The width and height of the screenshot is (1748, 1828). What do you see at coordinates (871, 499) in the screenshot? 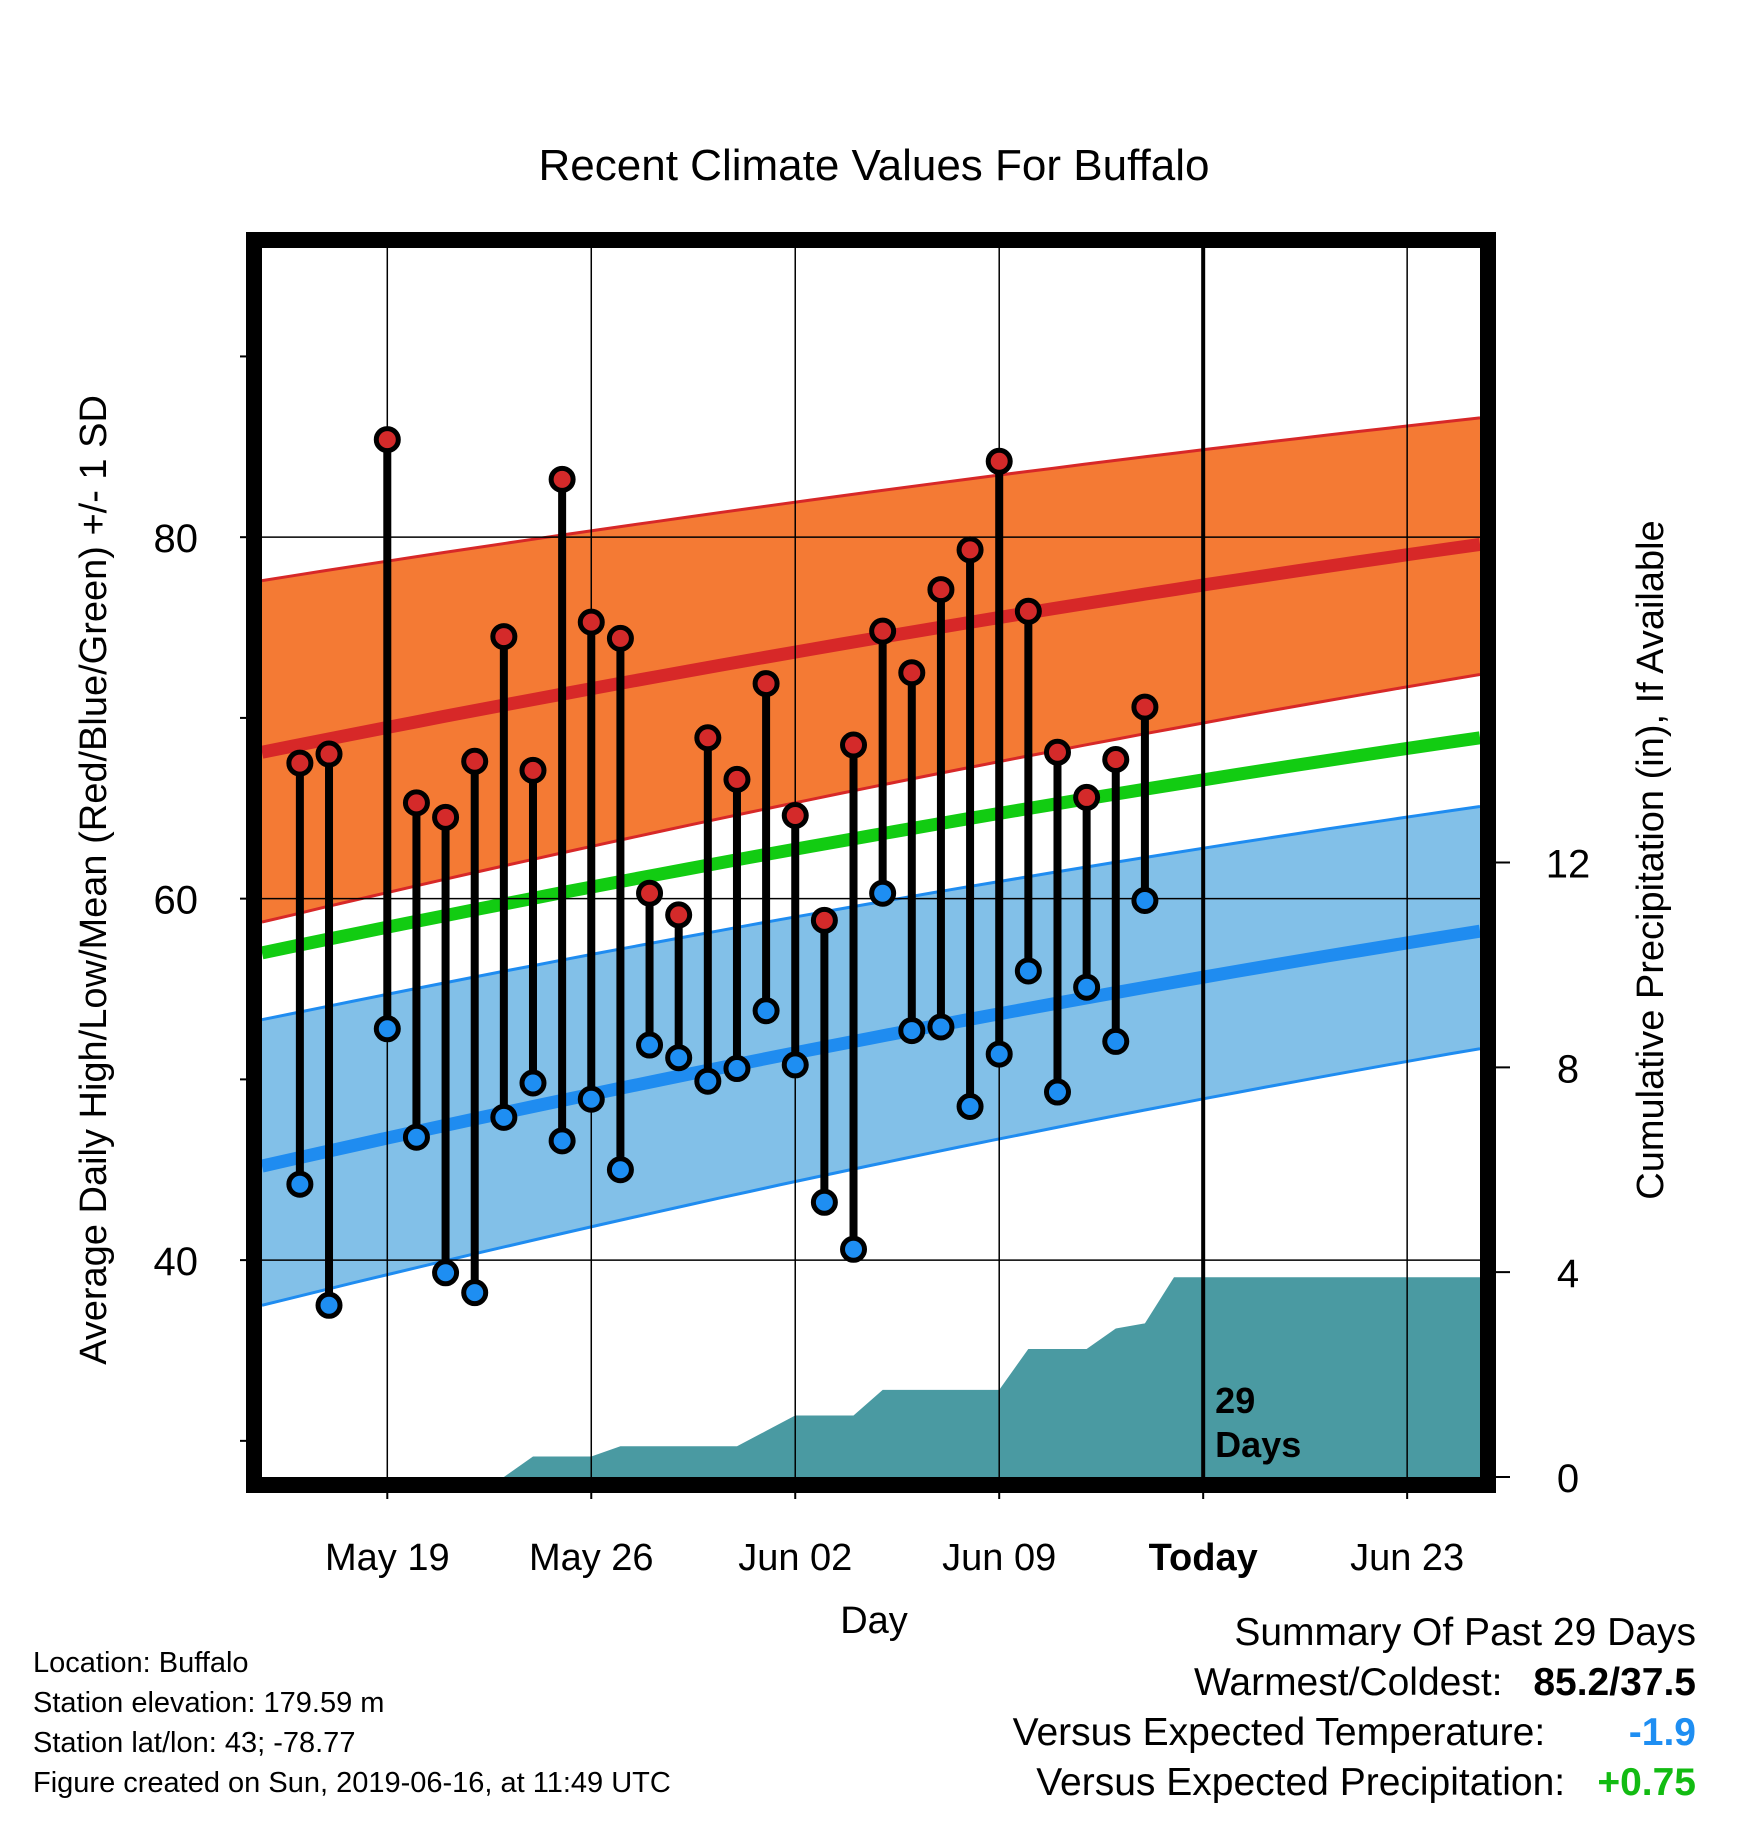
I see `high-sd-upper-line` at bounding box center [871, 499].